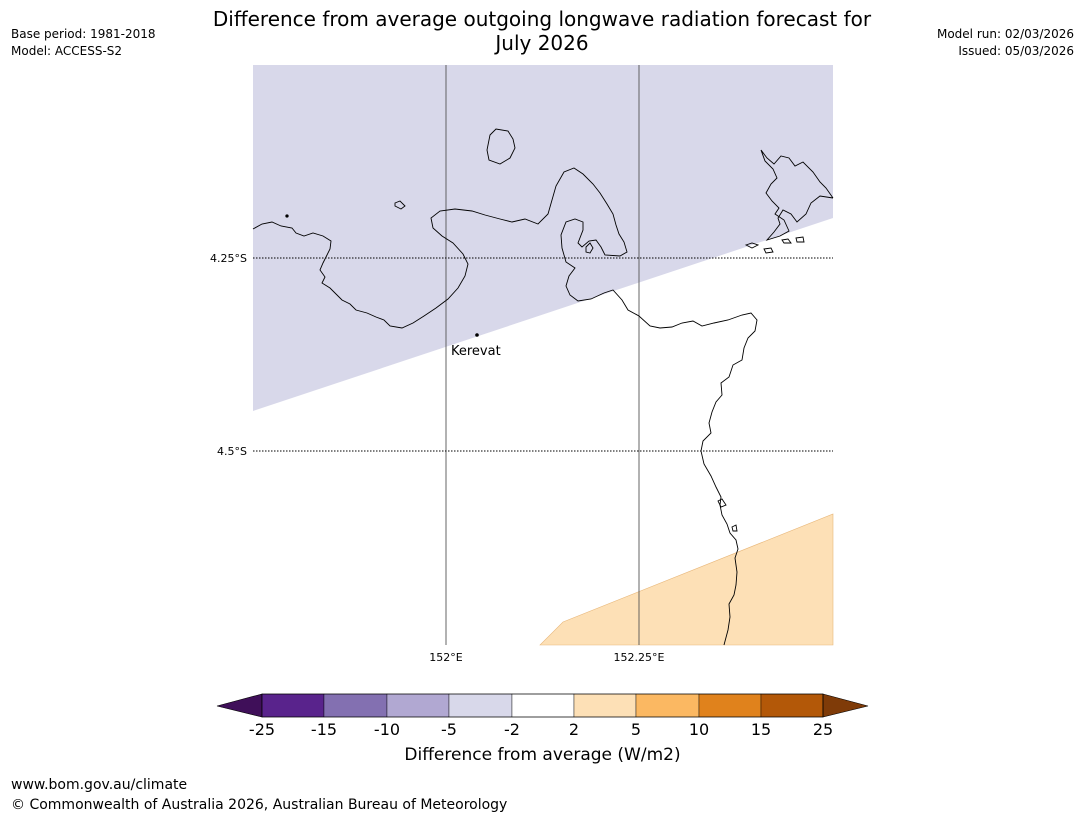  Describe the element at coordinates (823, 729) in the screenshot. I see `colorbar-tick: 25` at that location.